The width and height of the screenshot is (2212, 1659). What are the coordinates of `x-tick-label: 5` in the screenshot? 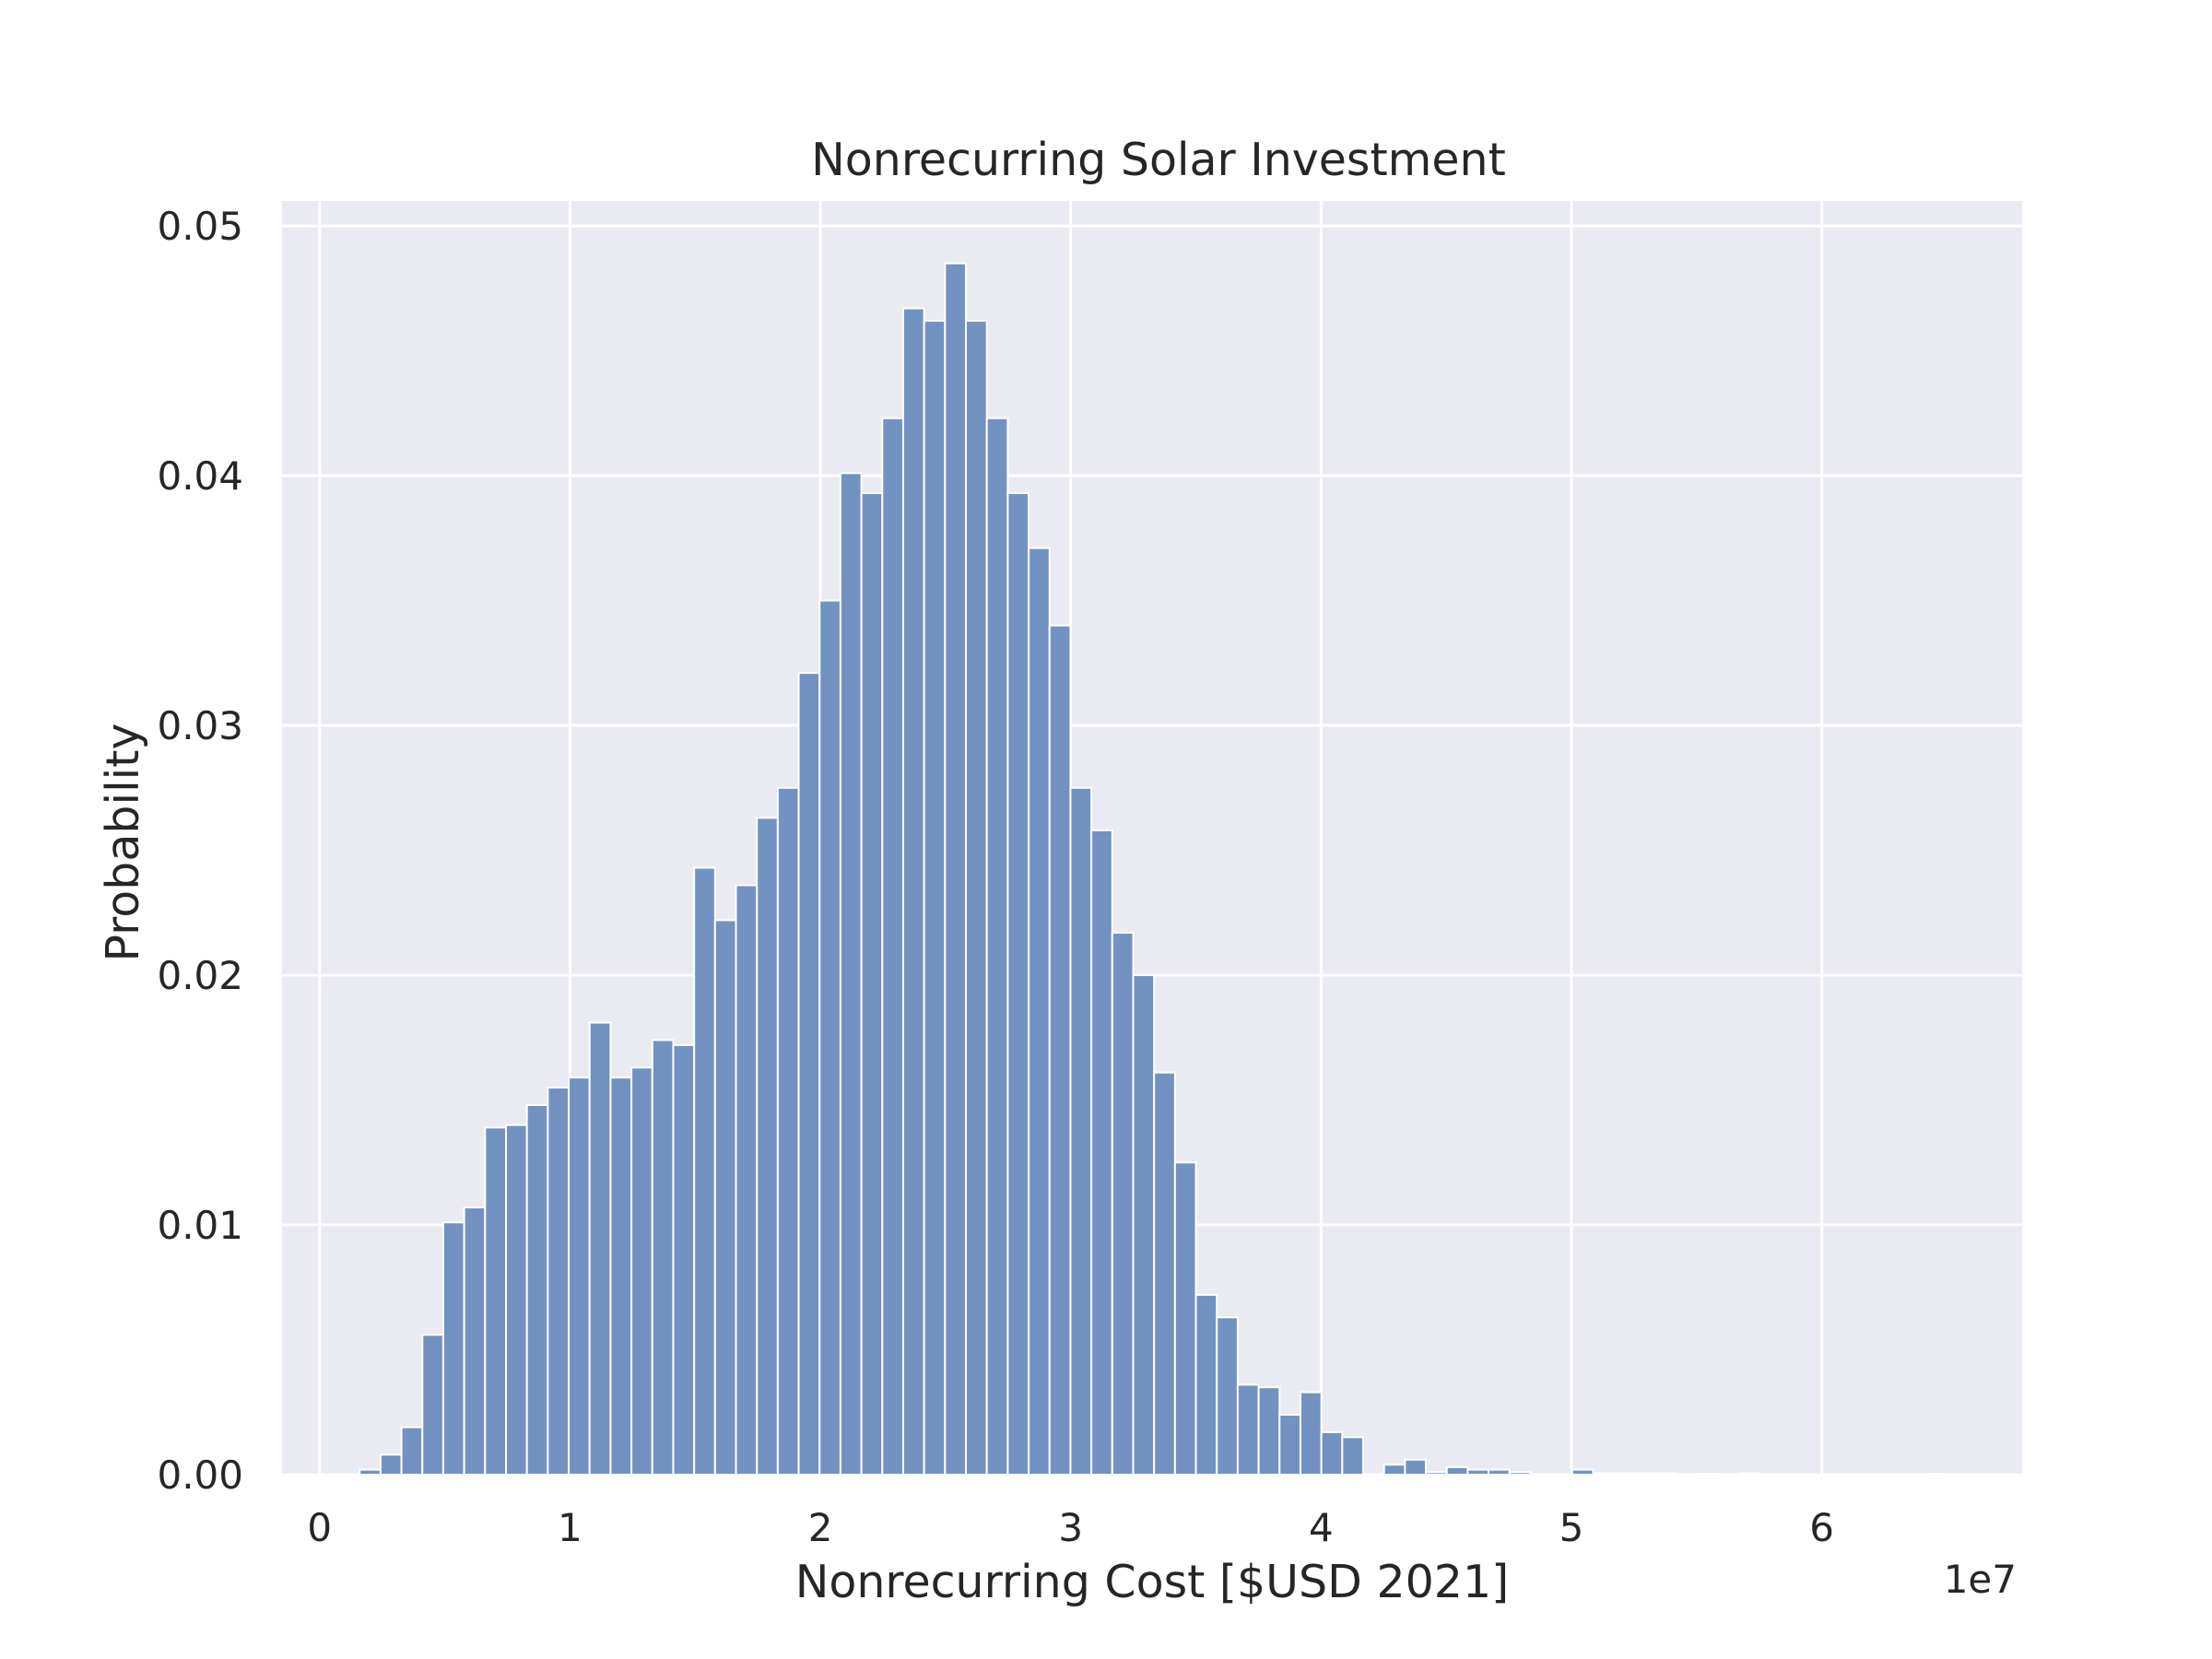 It's located at (1571, 1527).